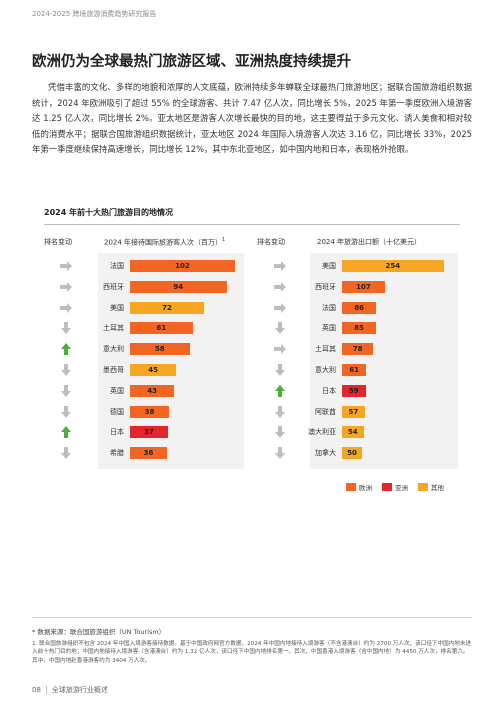 The image size is (504, 707). Describe the element at coordinates (117, 411) in the screenshot. I see `left-category-label: 德国` at that location.